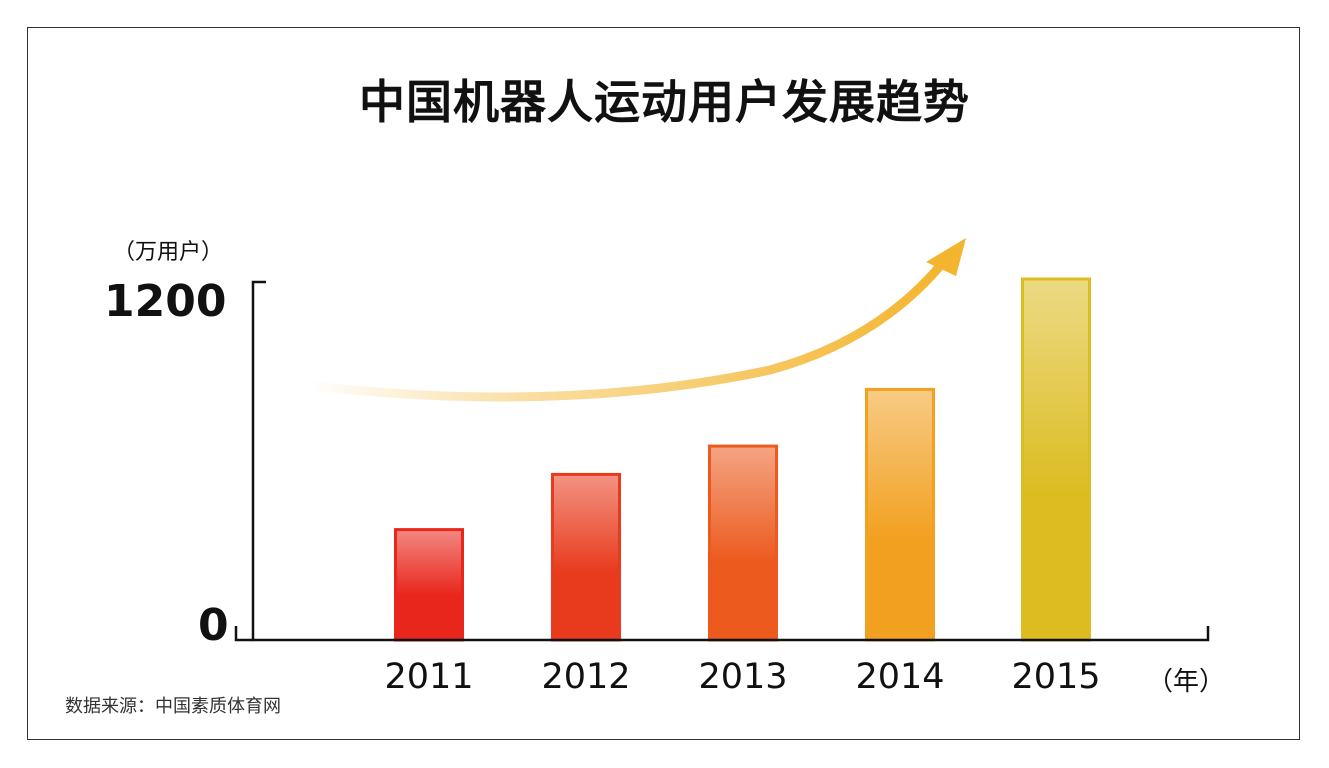  What do you see at coordinates (586, 557) in the screenshot?
I see `bar-2012` at bounding box center [586, 557].